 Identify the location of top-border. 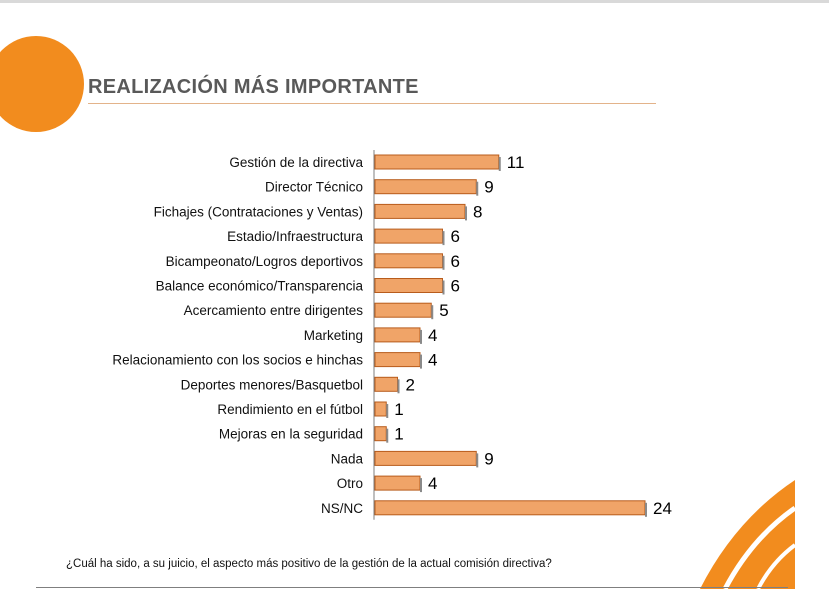
(414, 1).